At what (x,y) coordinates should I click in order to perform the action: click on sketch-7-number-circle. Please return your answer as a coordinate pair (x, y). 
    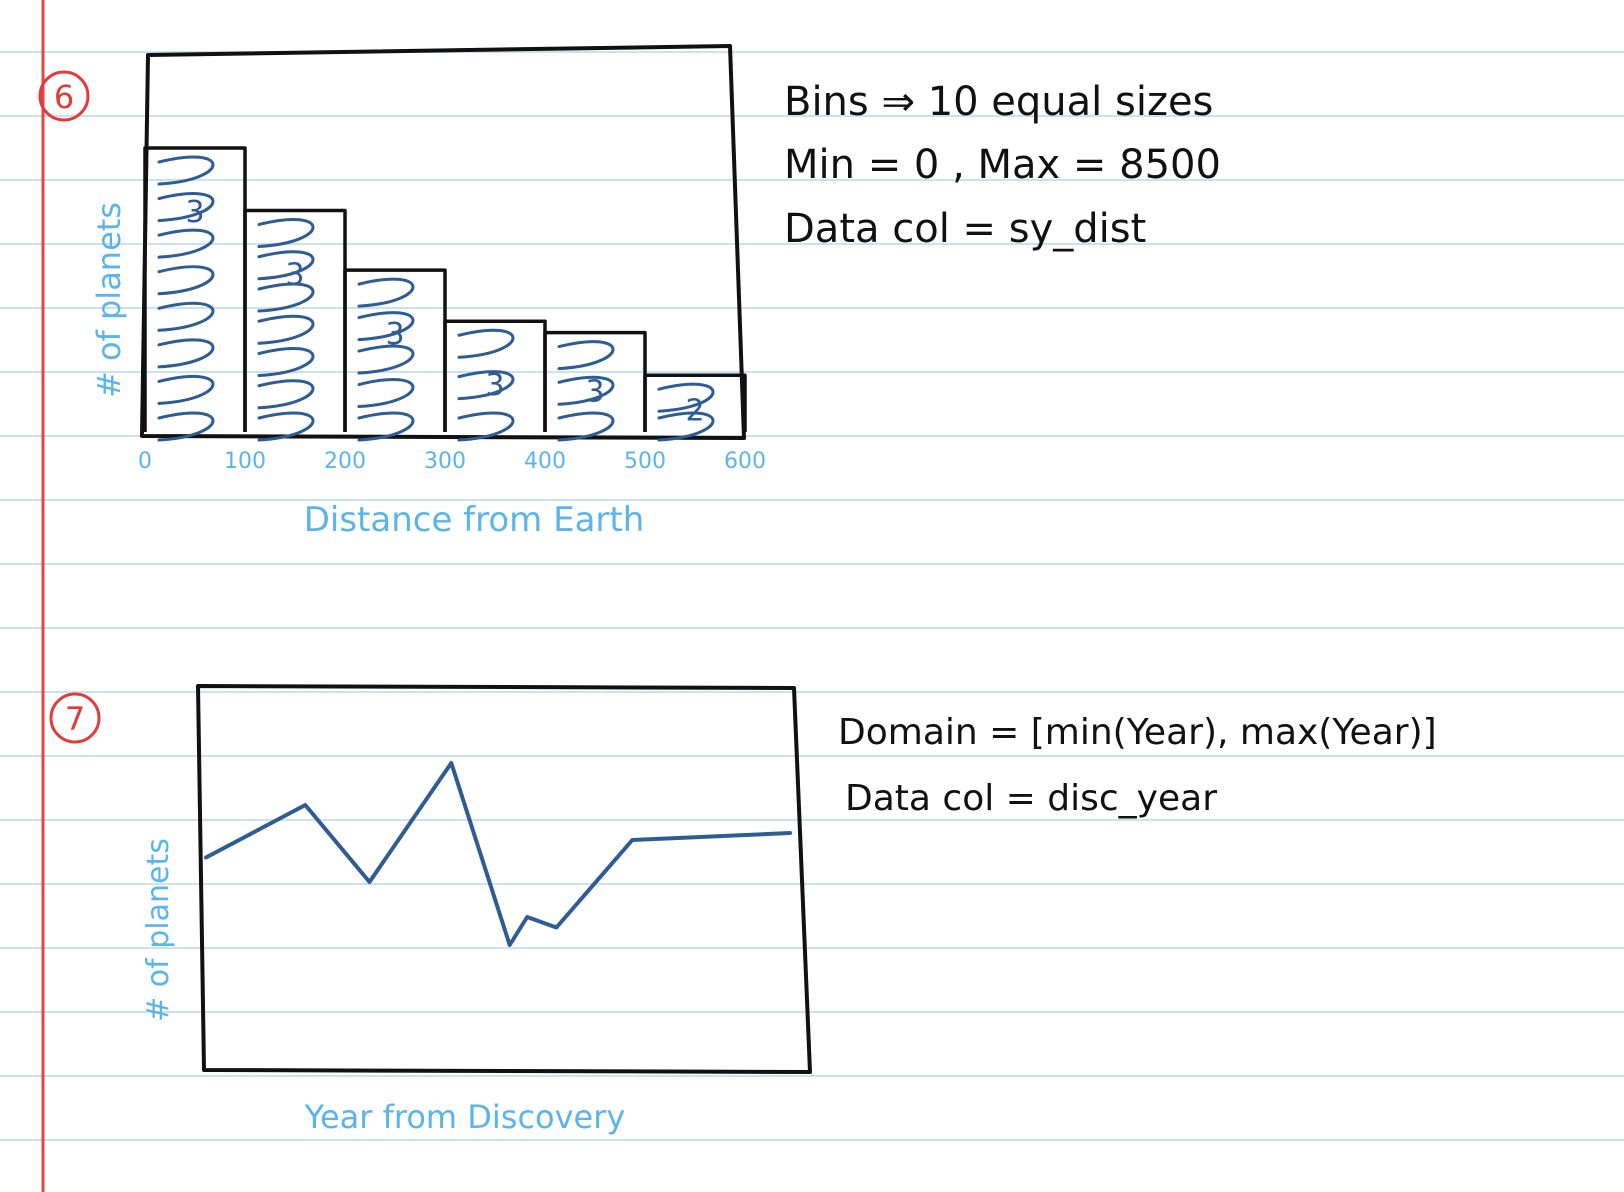
    Looking at the image, I should click on (75, 718).